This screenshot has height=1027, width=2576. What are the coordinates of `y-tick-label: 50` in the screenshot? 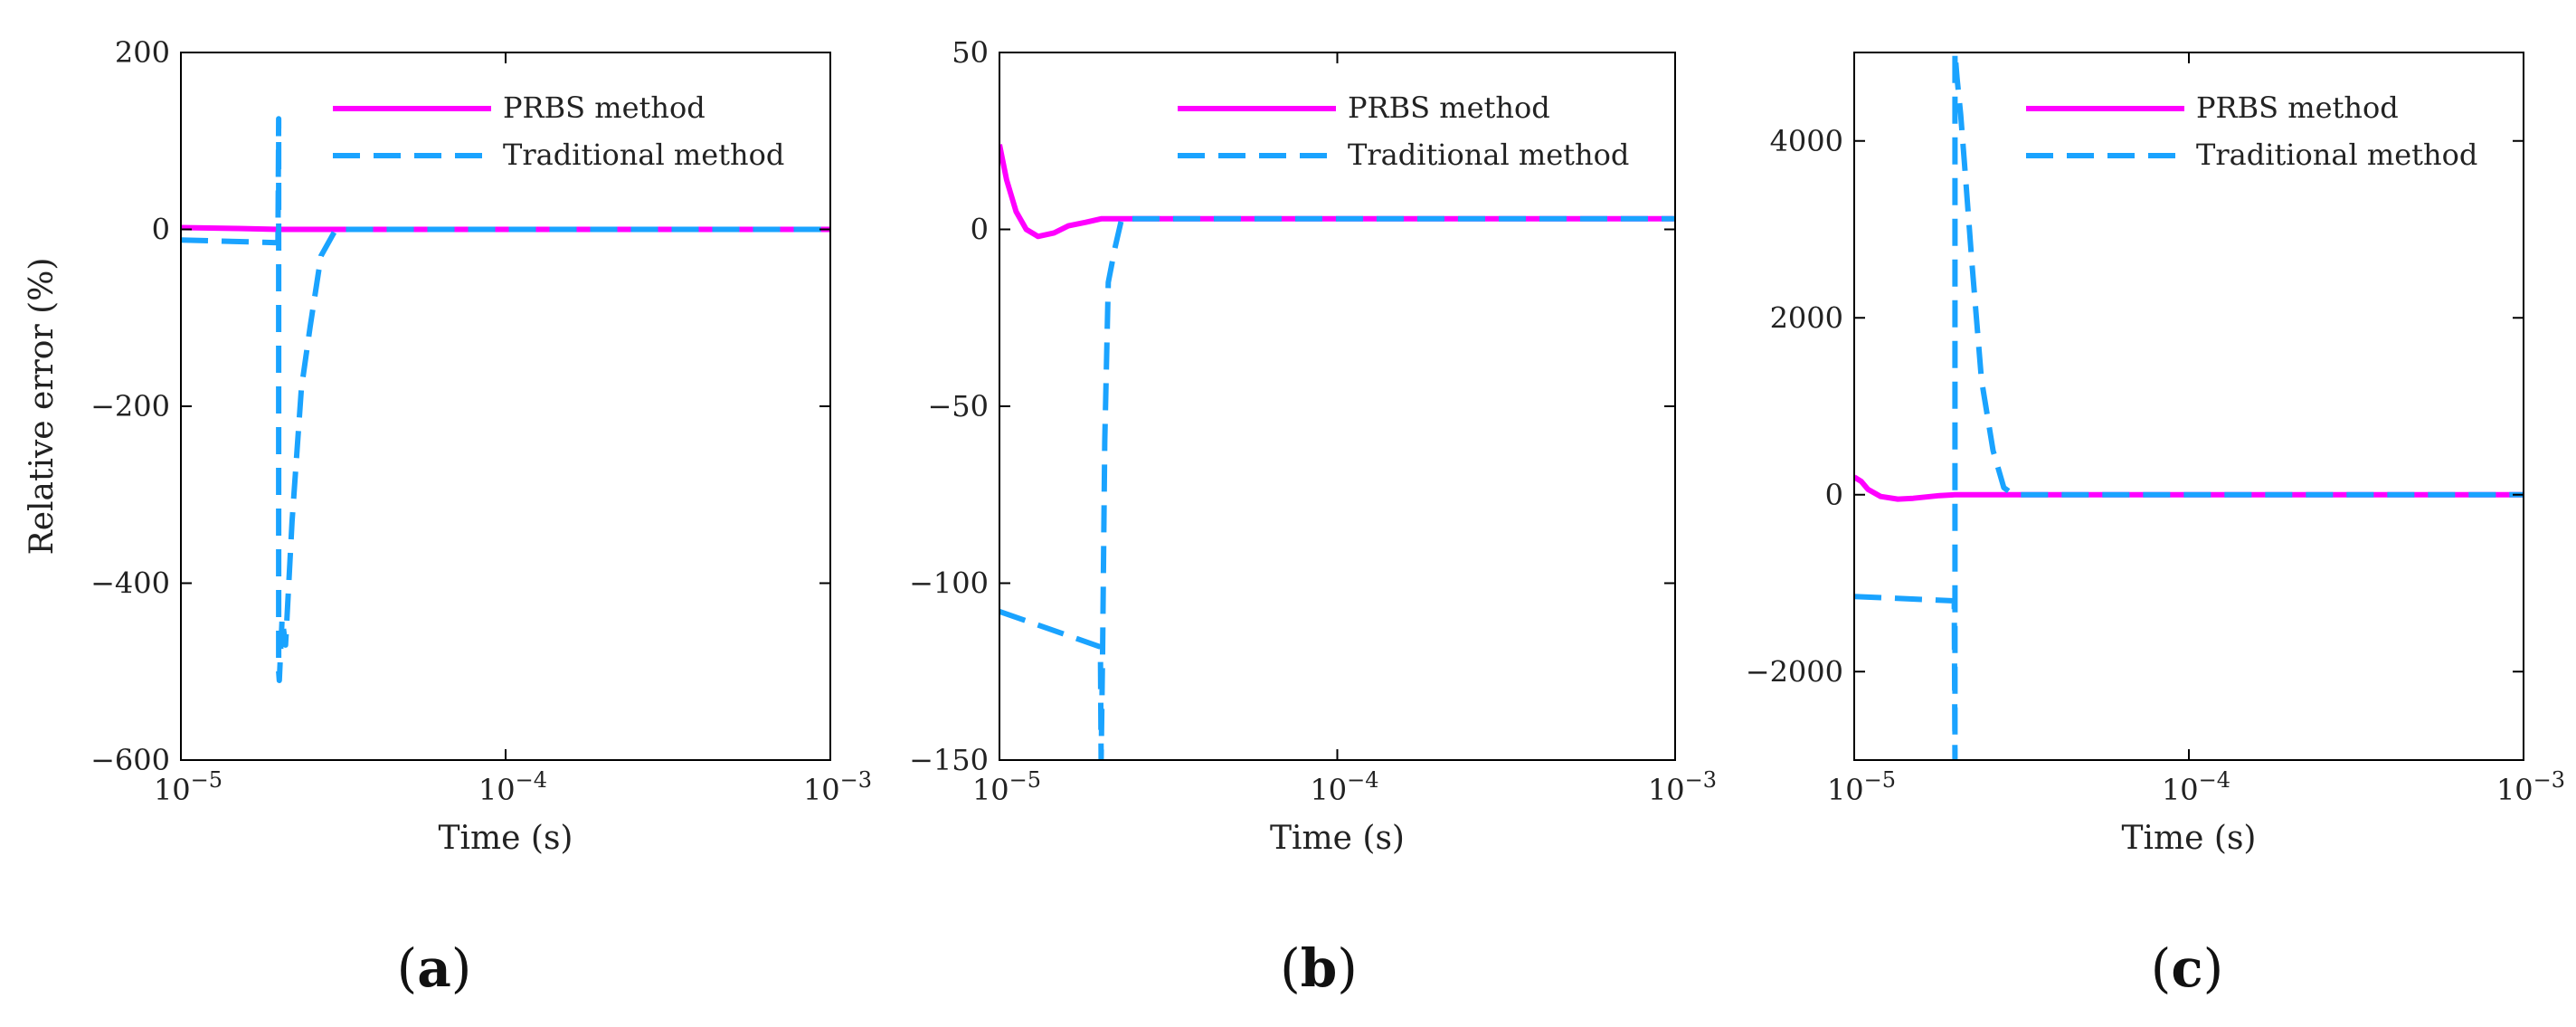 It's located at (971, 52).